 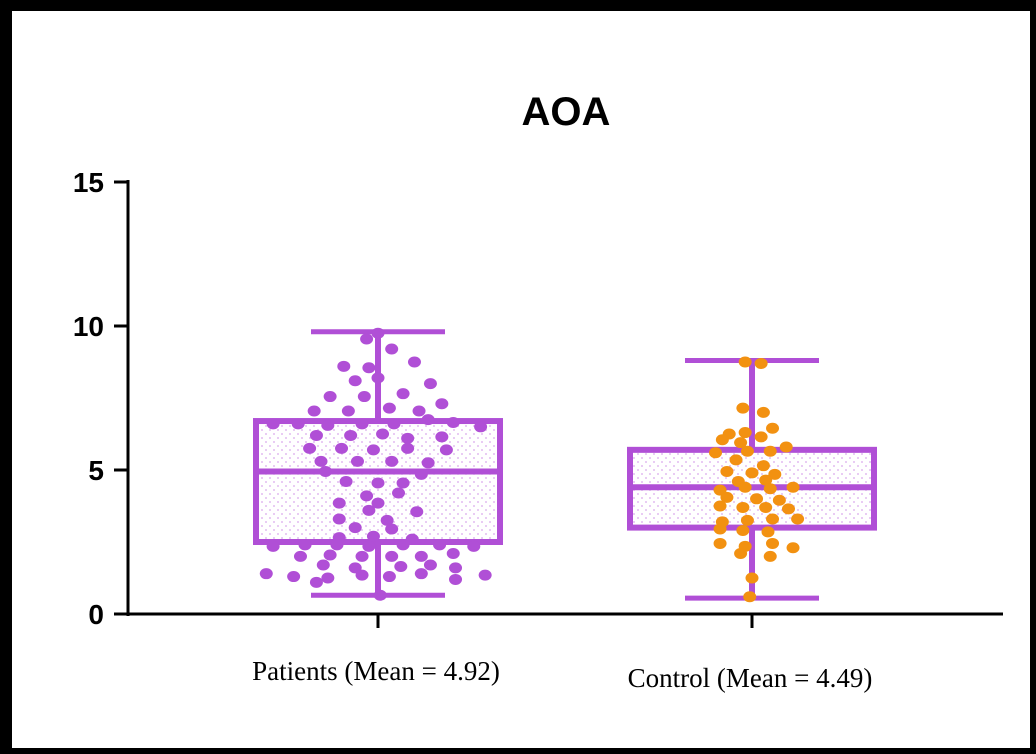 I want to click on chart-title: AOA, so click(x=566, y=112).